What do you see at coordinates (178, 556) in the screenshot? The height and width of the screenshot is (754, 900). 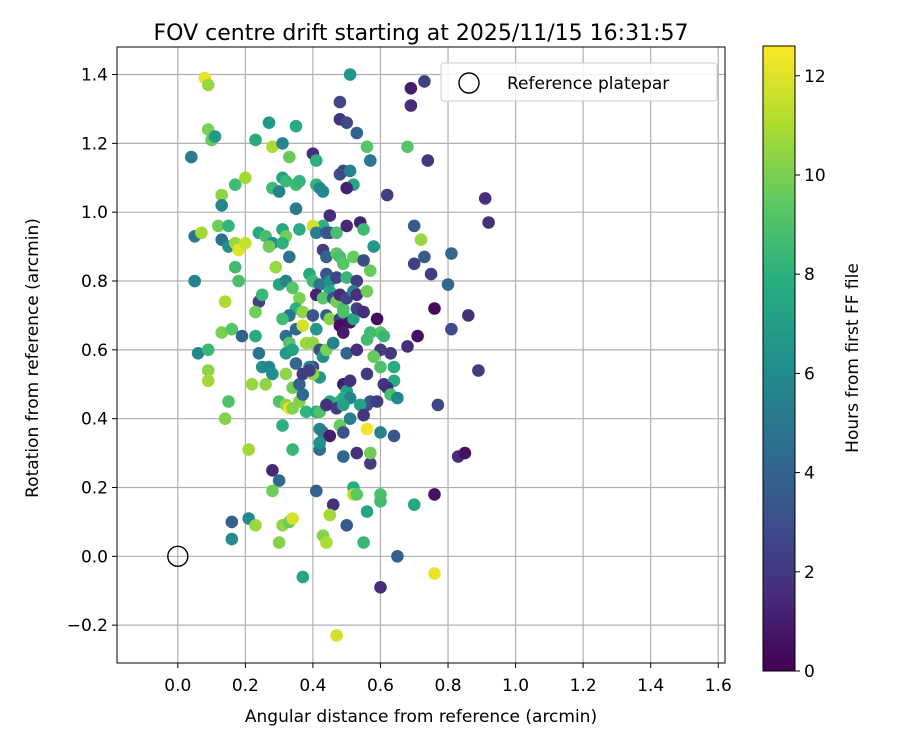 I see `reference-platepar-marker` at bounding box center [178, 556].